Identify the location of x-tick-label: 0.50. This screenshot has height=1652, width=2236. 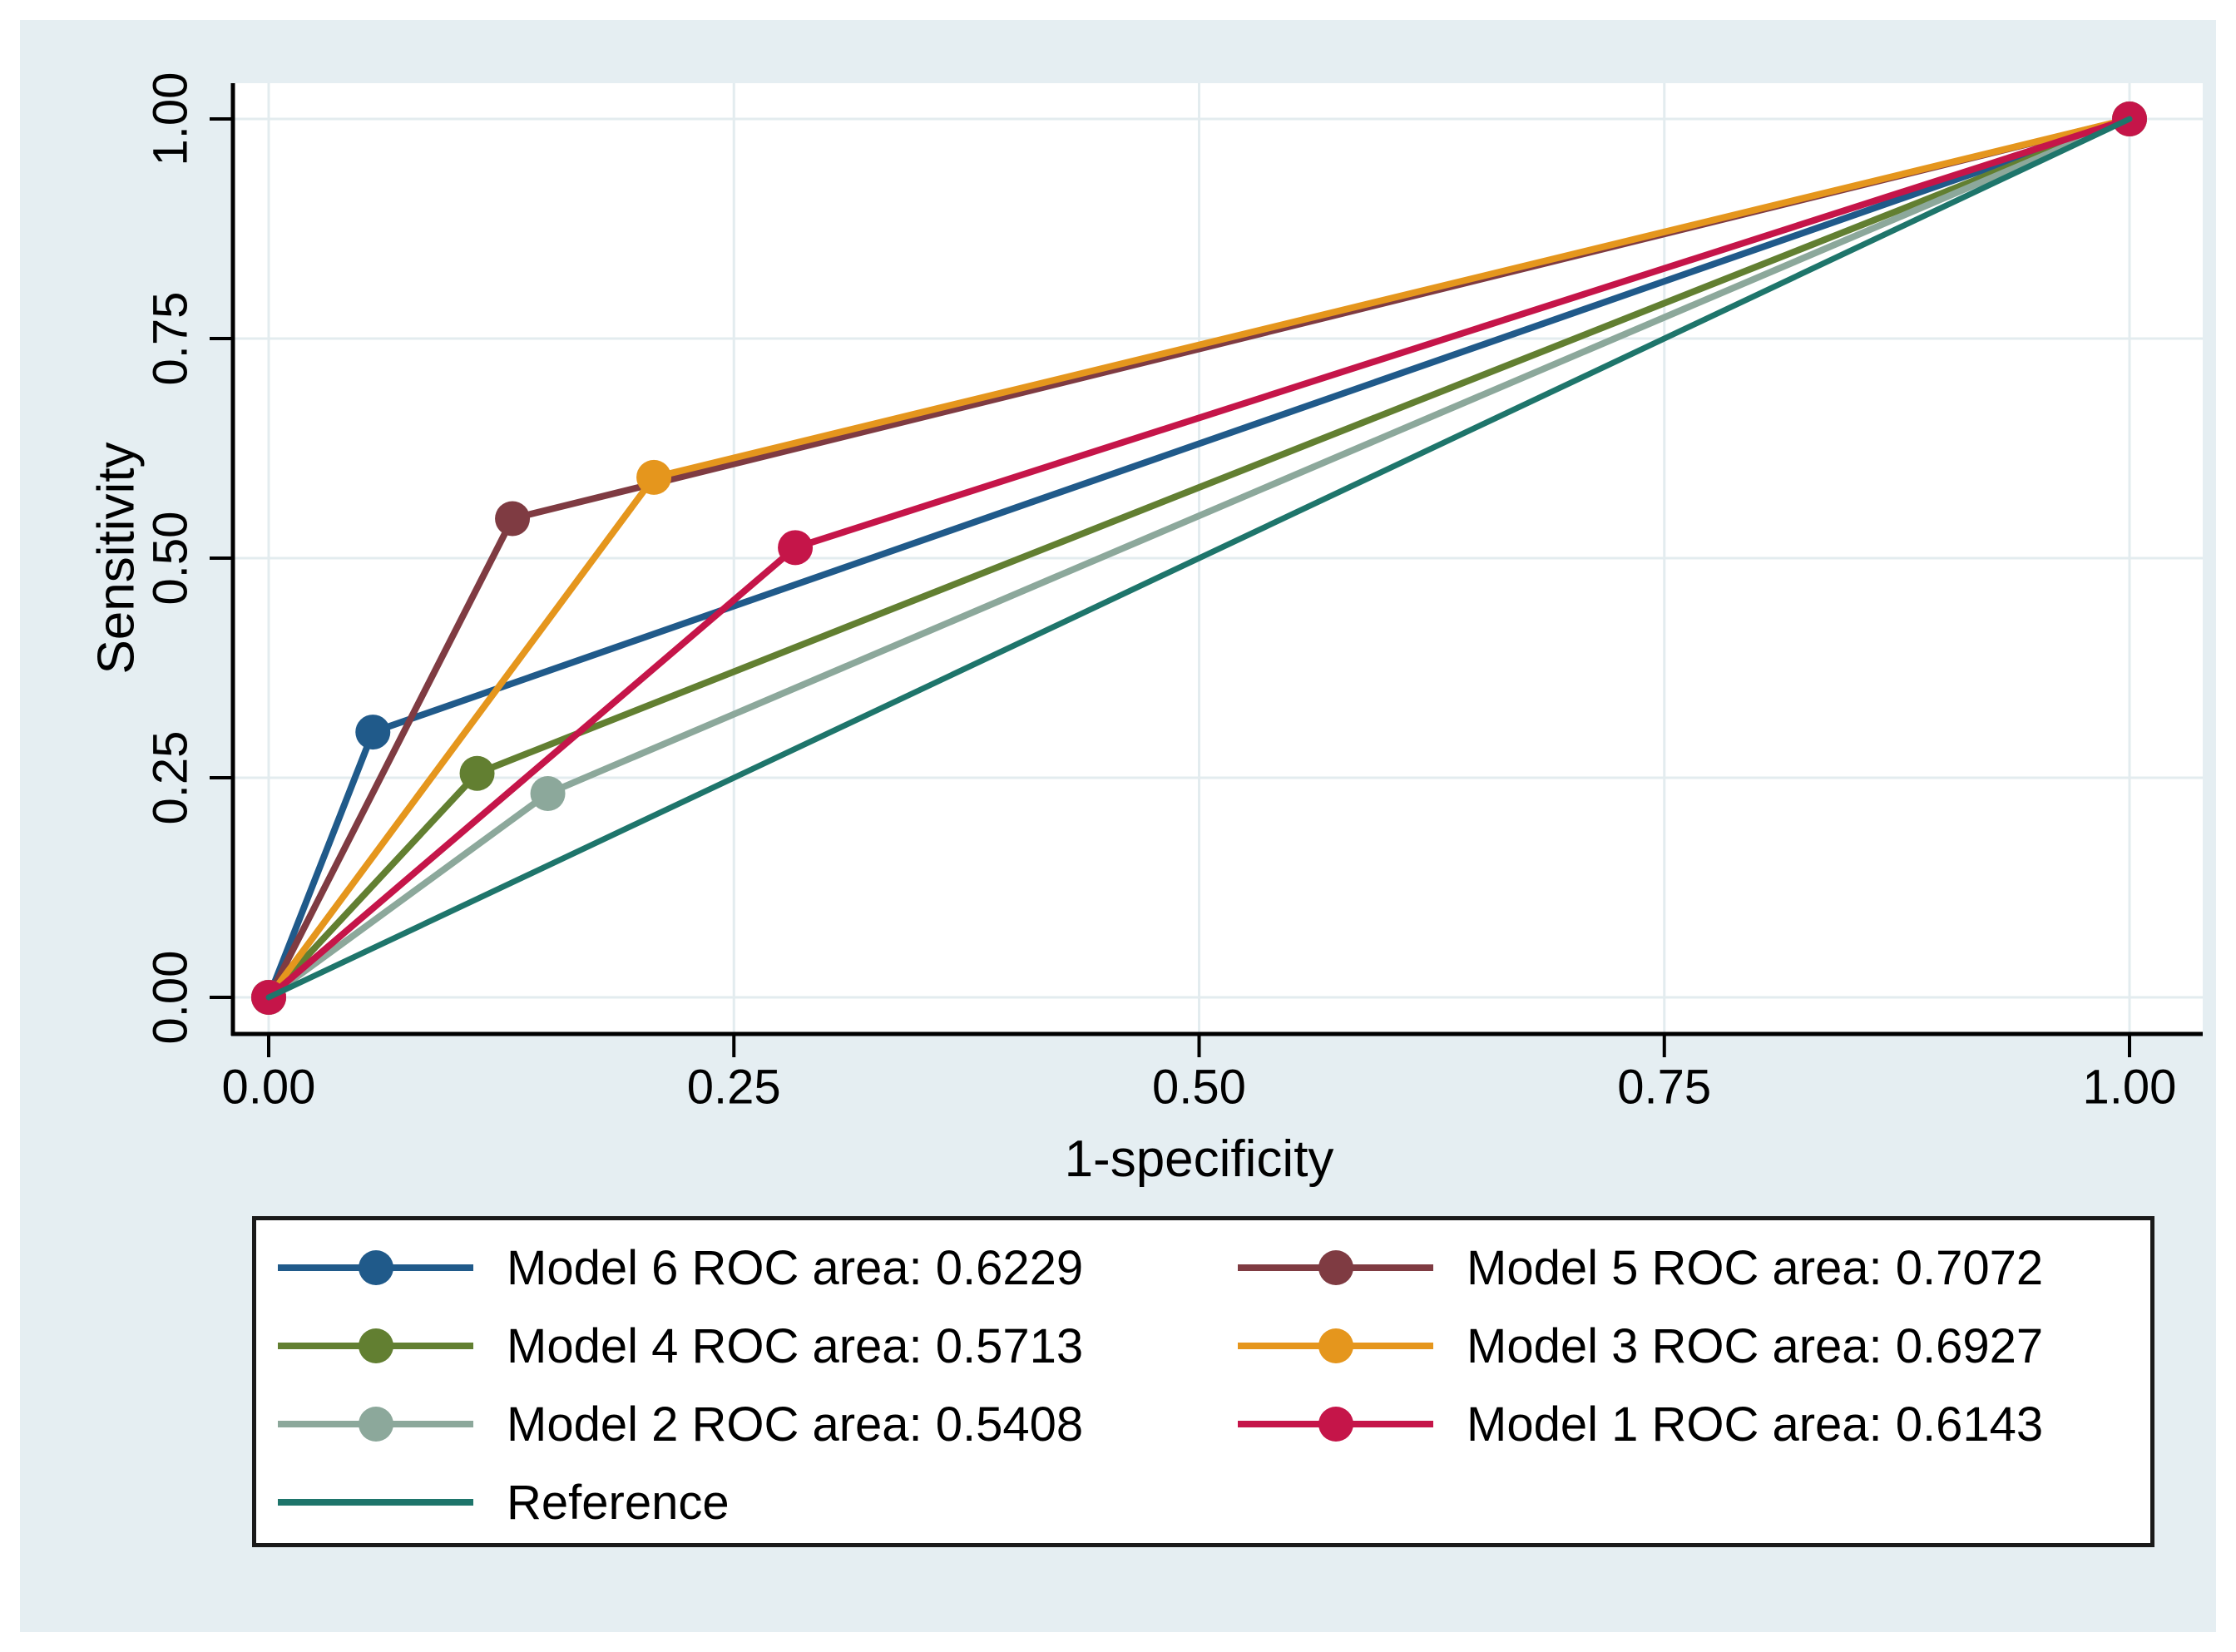
(1199, 1088).